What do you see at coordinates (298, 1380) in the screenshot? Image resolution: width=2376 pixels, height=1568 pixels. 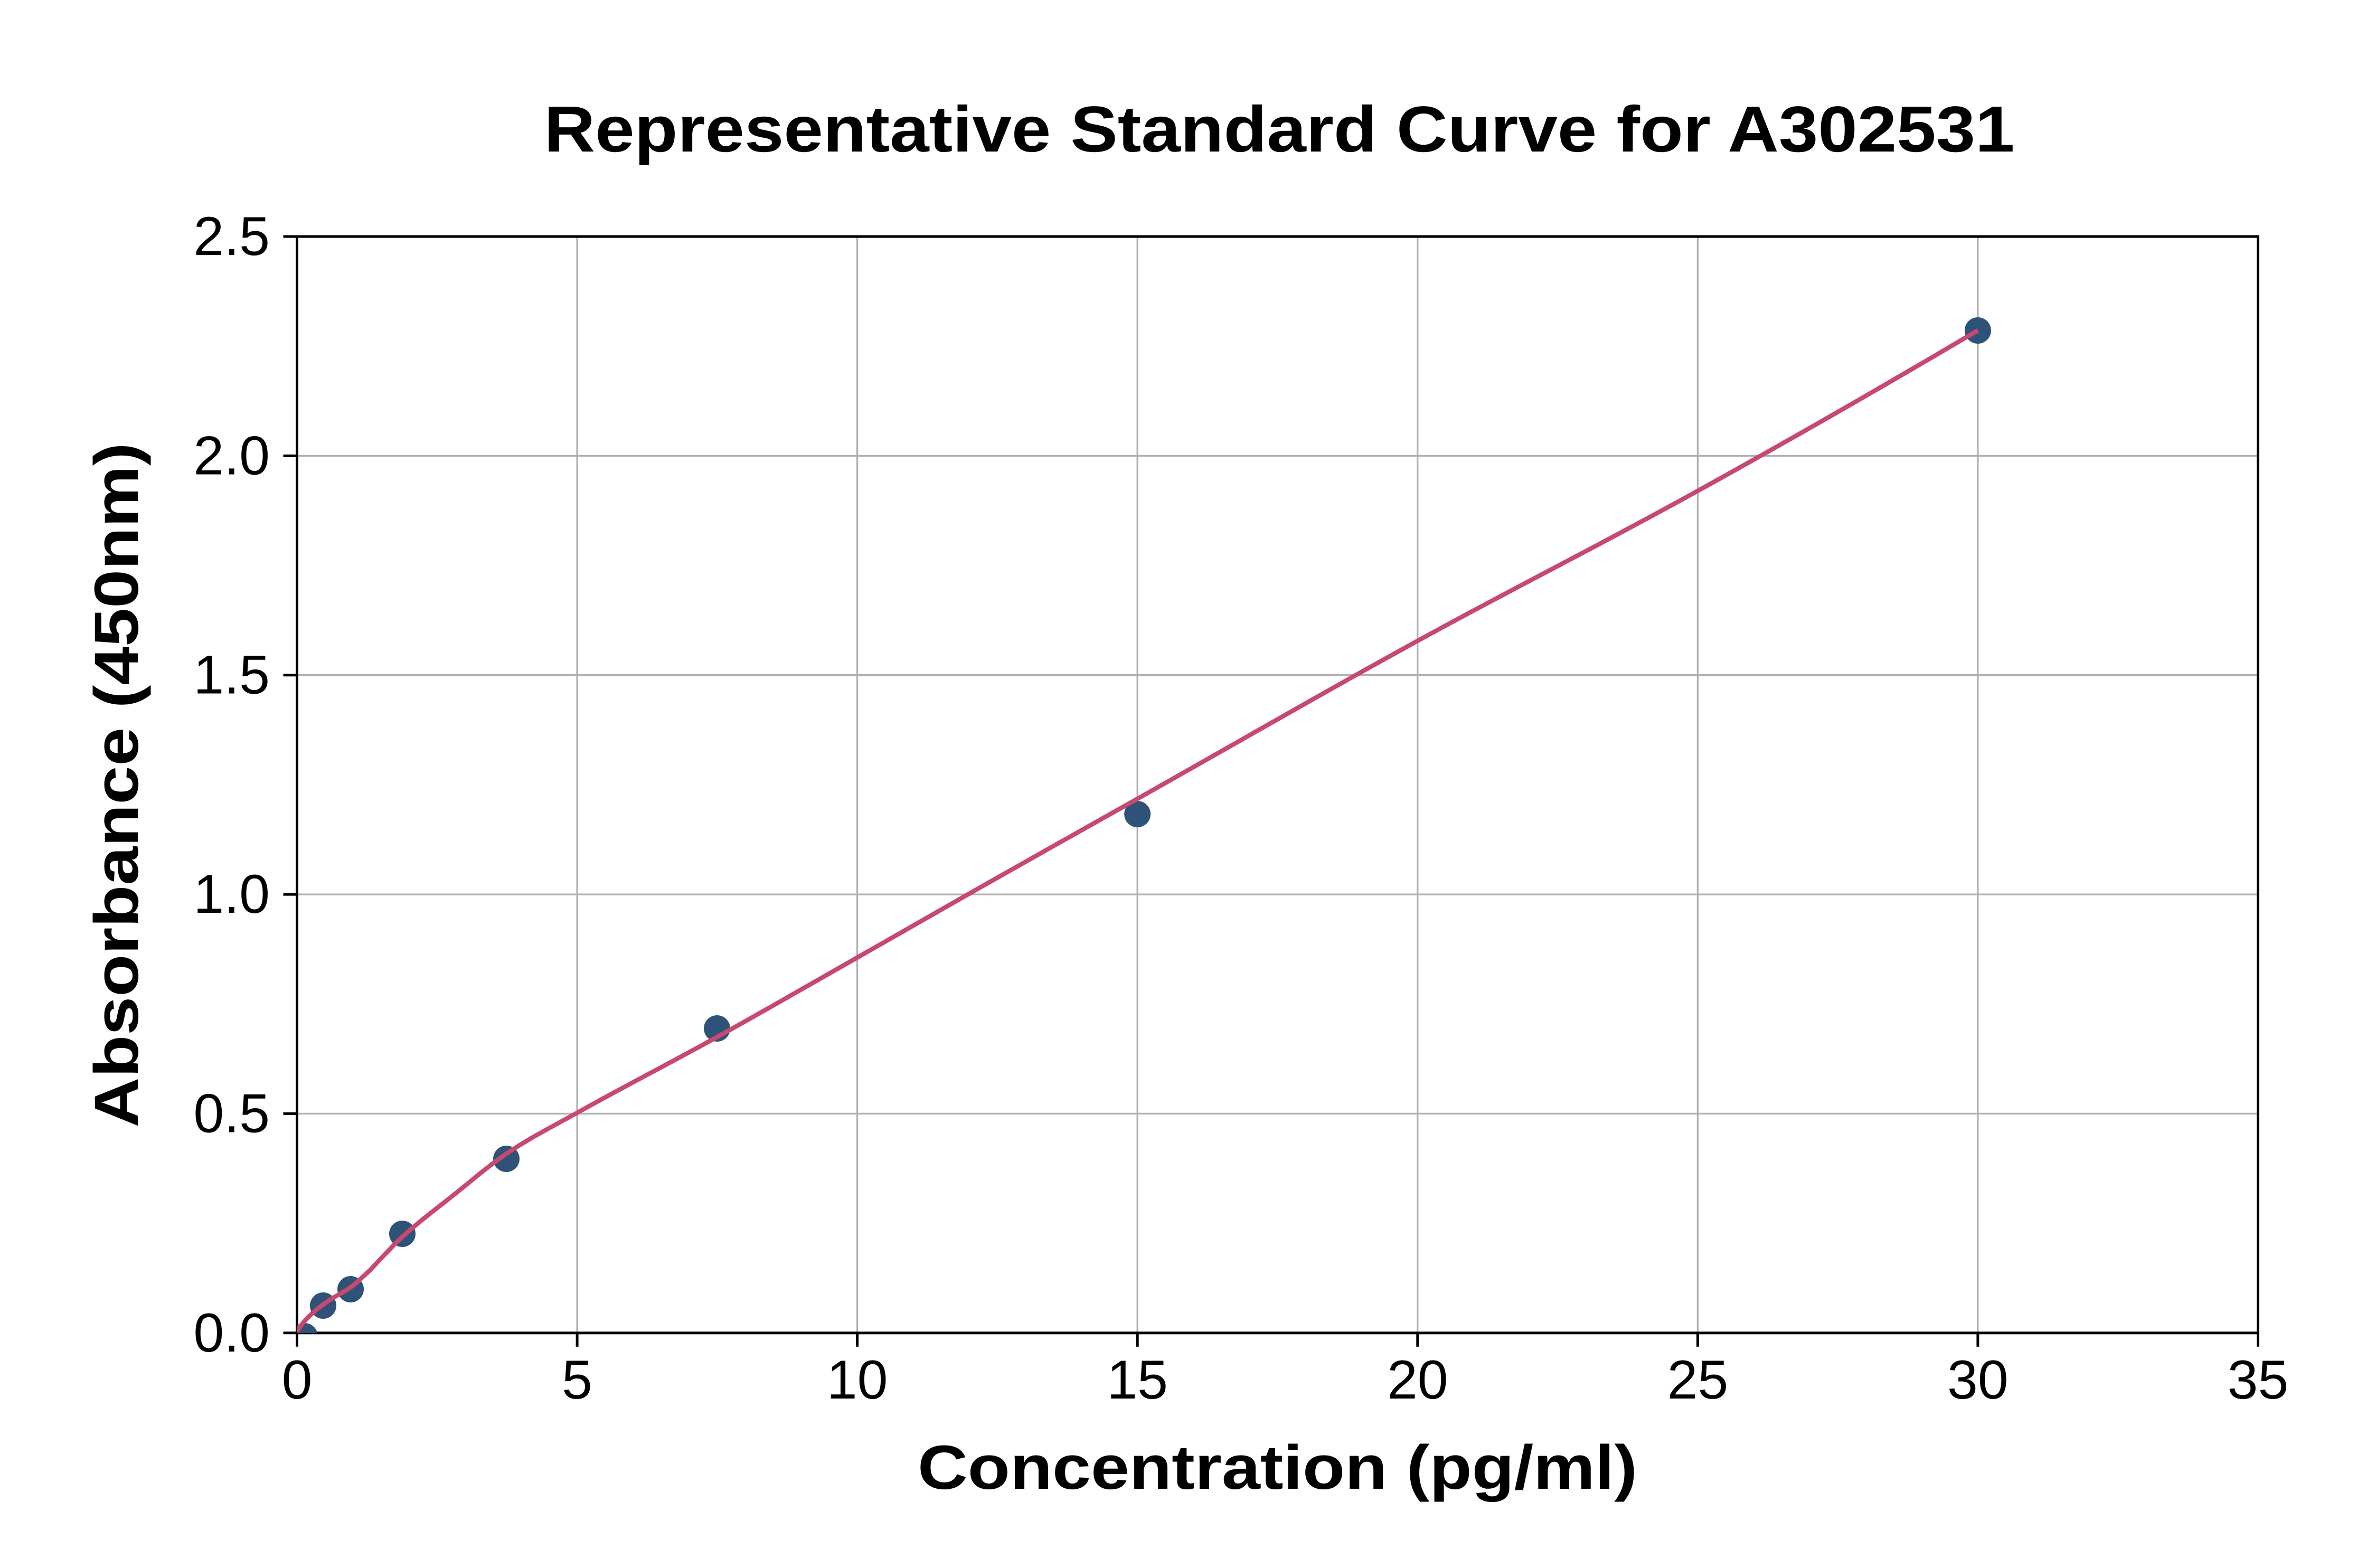 I see `svg-text: 0` at bounding box center [298, 1380].